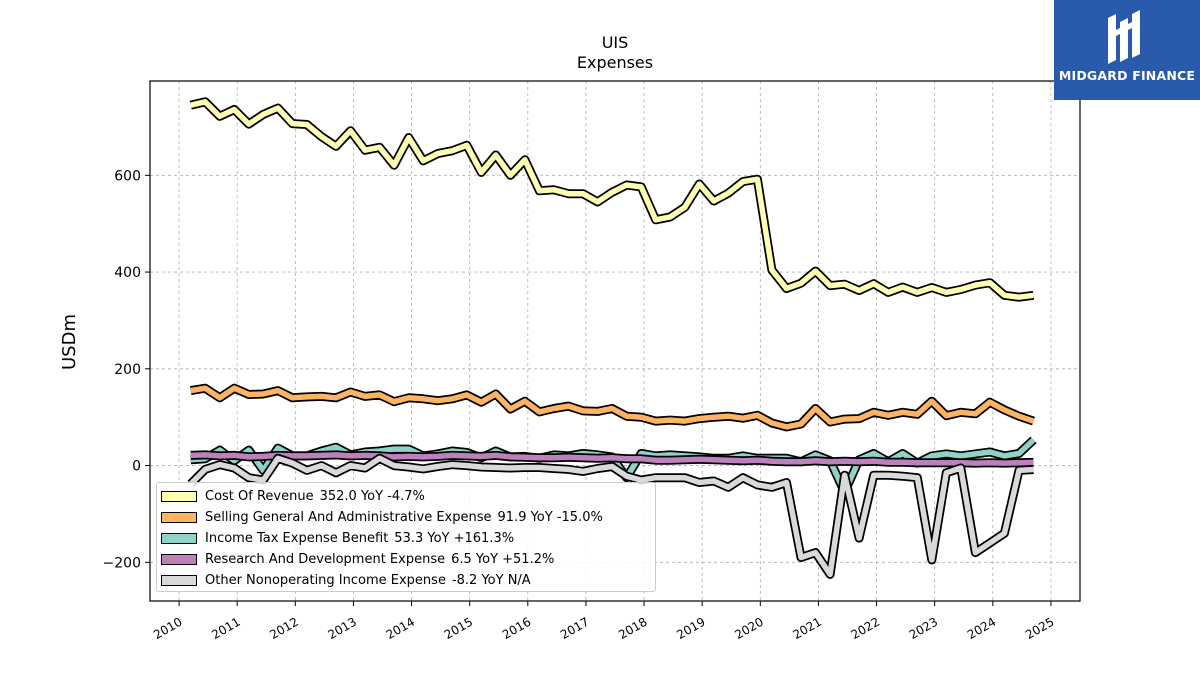  I want to click on midgard-finance-logo: MIDGARD FINANCE, so click(1127, 50).